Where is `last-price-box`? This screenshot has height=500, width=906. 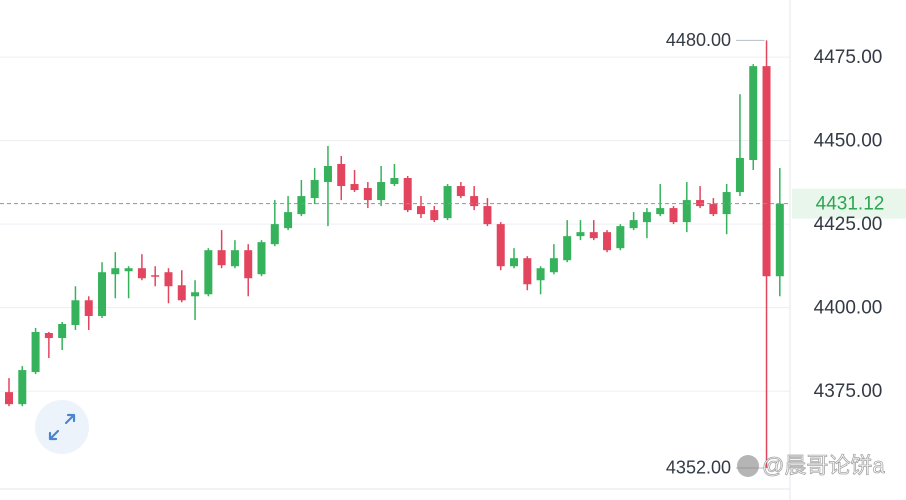
last-price-box is located at coordinates (849, 203).